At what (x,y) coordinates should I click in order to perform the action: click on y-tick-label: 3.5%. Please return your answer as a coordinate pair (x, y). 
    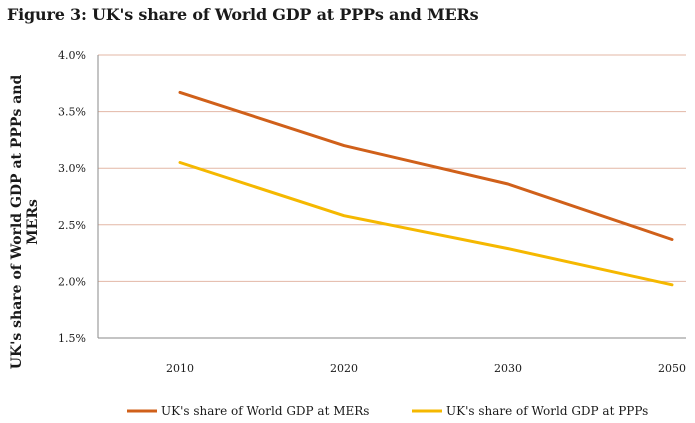
    Looking at the image, I should click on (72, 112).